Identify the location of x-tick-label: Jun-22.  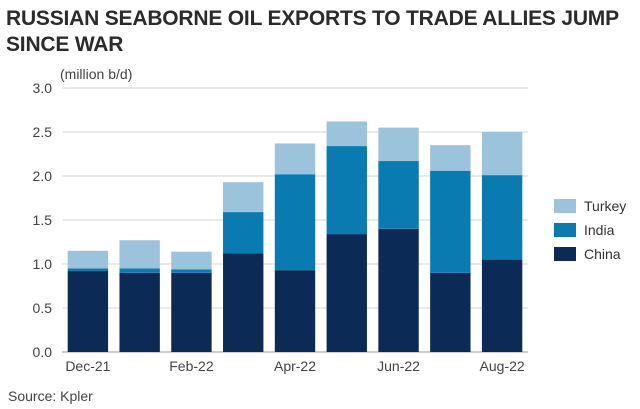
(398, 366).